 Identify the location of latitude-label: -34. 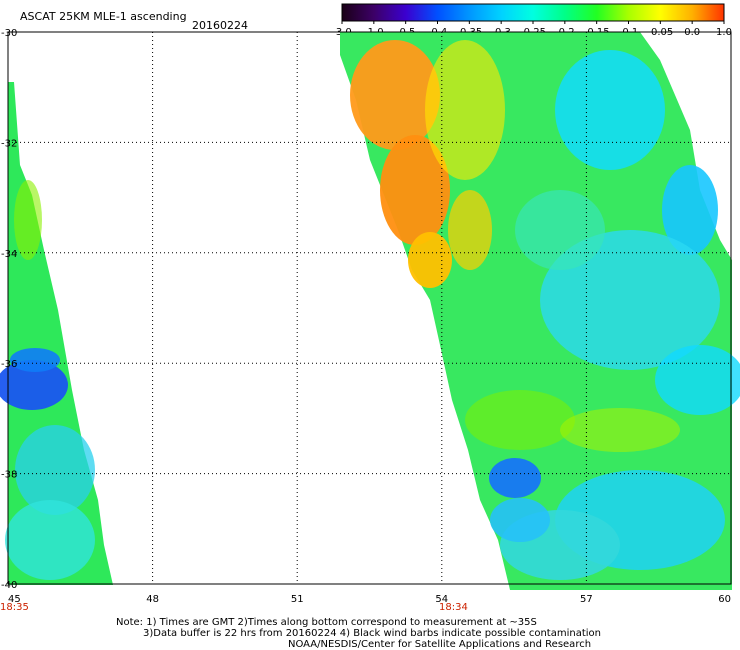
(9, 254).